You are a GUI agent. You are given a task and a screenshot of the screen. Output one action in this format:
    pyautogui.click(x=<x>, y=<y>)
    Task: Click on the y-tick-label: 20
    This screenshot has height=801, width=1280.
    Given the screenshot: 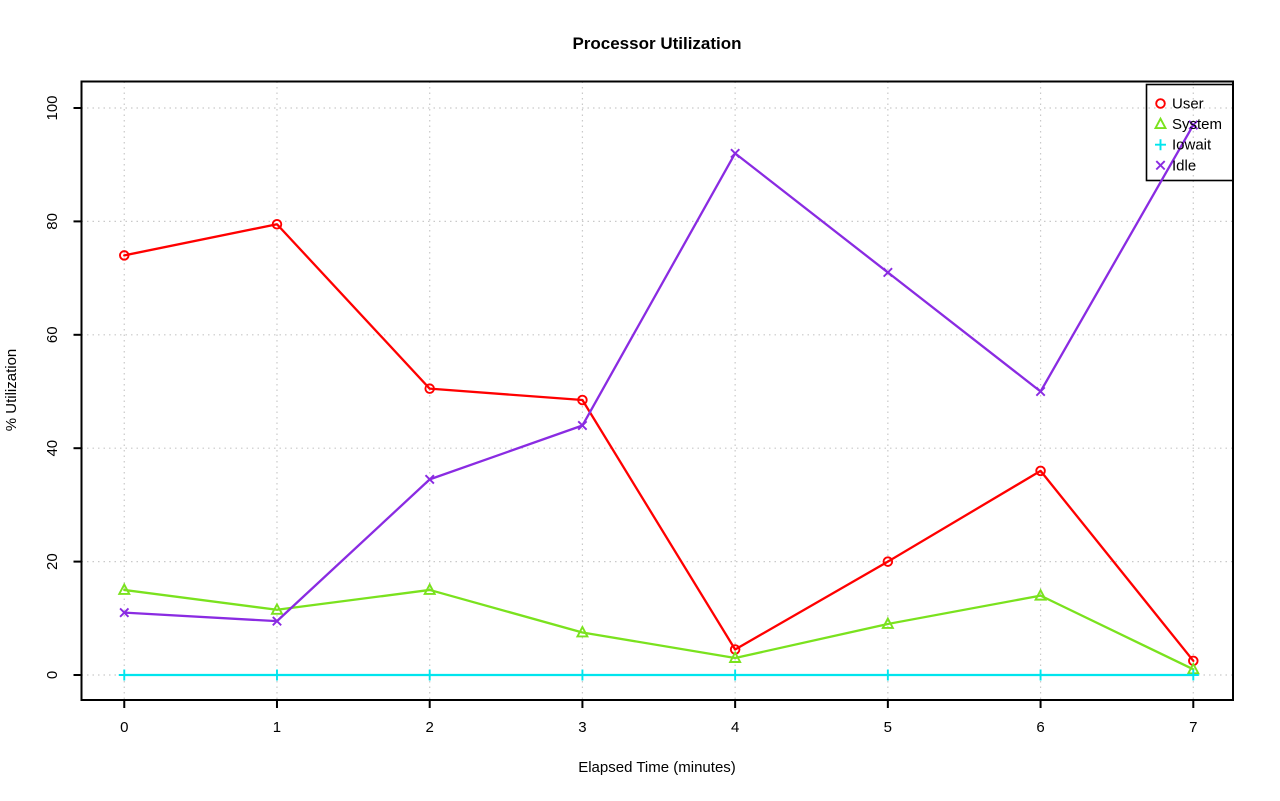 What is the action you would take?
    pyautogui.click(x=52, y=561)
    